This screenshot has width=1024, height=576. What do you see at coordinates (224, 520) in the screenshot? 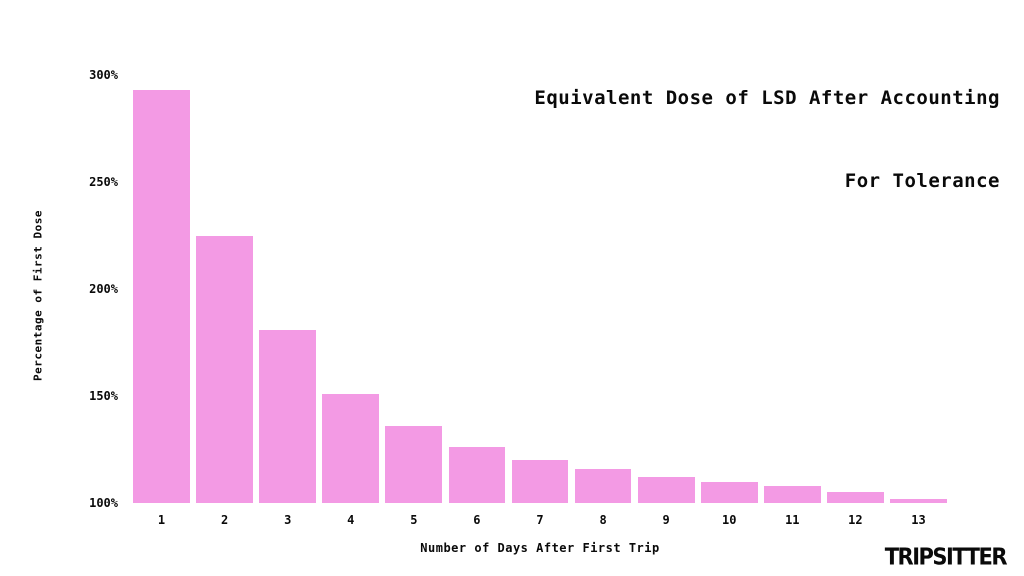
I see `x-tick-label: 2` at bounding box center [224, 520].